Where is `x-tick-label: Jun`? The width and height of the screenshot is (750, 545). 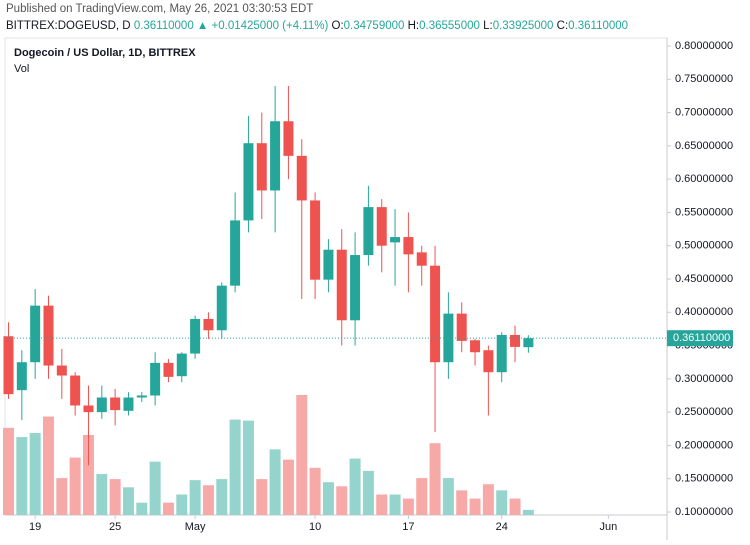 x-tick-label: Jun is located at coordinates (608, 527).